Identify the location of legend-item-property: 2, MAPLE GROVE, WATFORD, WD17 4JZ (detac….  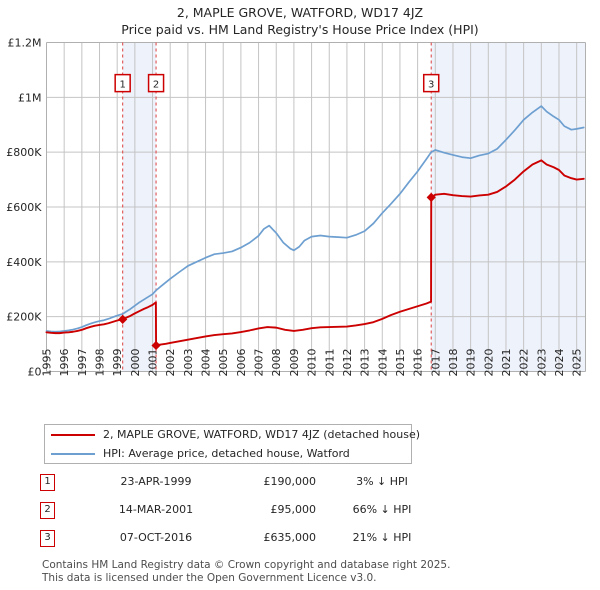
(232, 434).